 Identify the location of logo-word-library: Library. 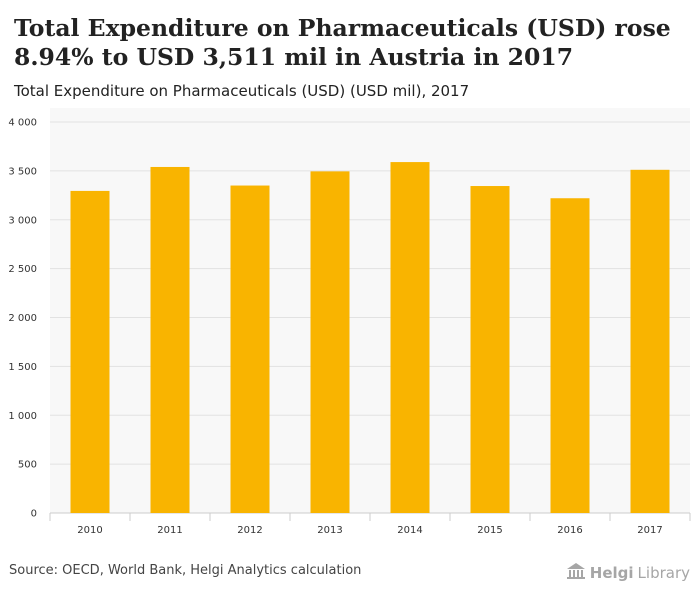
(663, 573).